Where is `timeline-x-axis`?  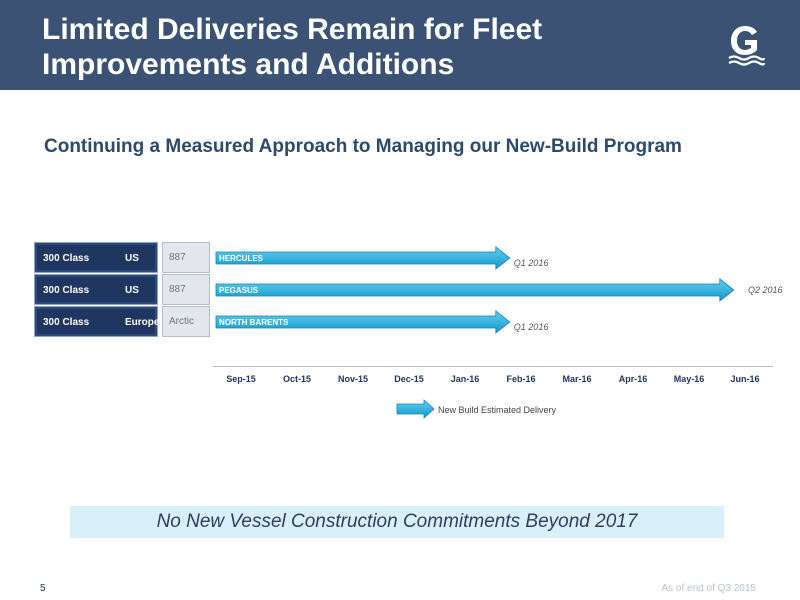
timeline-x-axis is located at coordinates (493, 366).